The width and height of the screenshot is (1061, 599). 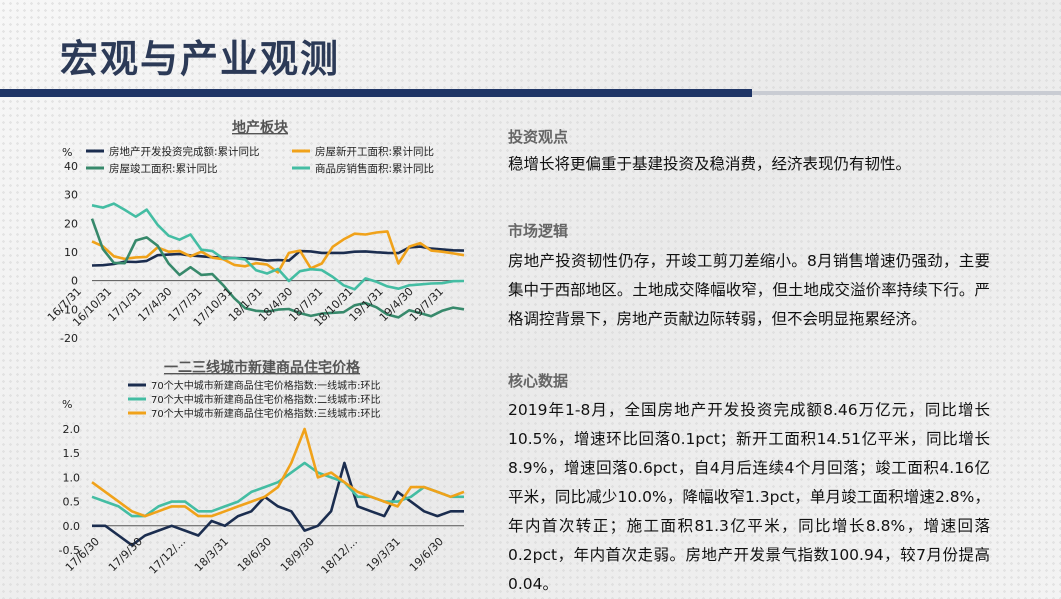 I want to click on y-tick-label: 20, so click(x=71, y=223).